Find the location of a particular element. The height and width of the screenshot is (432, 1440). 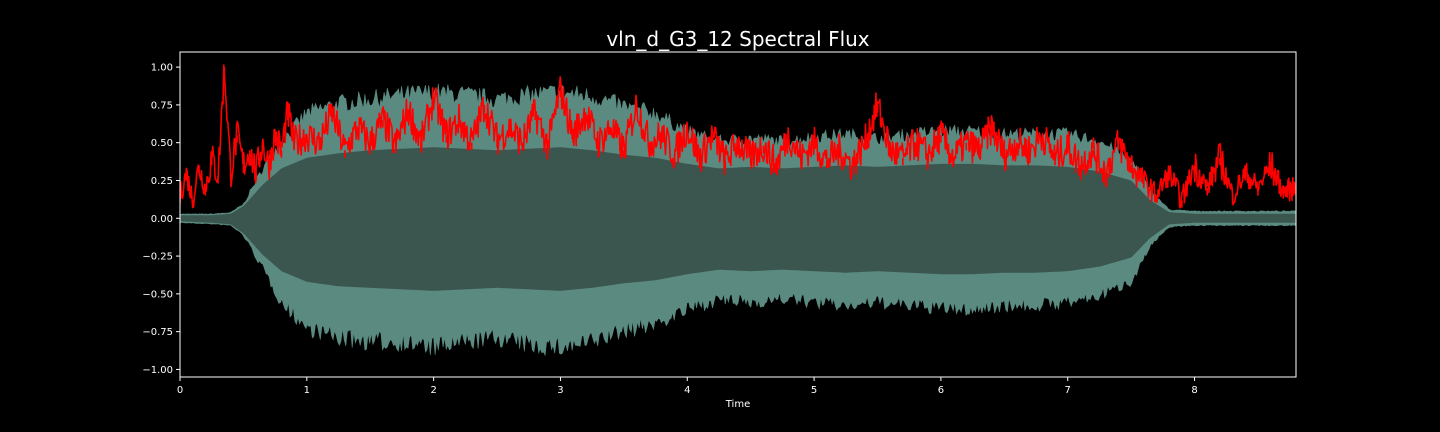

x-axis-ticks: 0 1 2 3 4 5 6 7 8 is located at coordinates (687, 386).